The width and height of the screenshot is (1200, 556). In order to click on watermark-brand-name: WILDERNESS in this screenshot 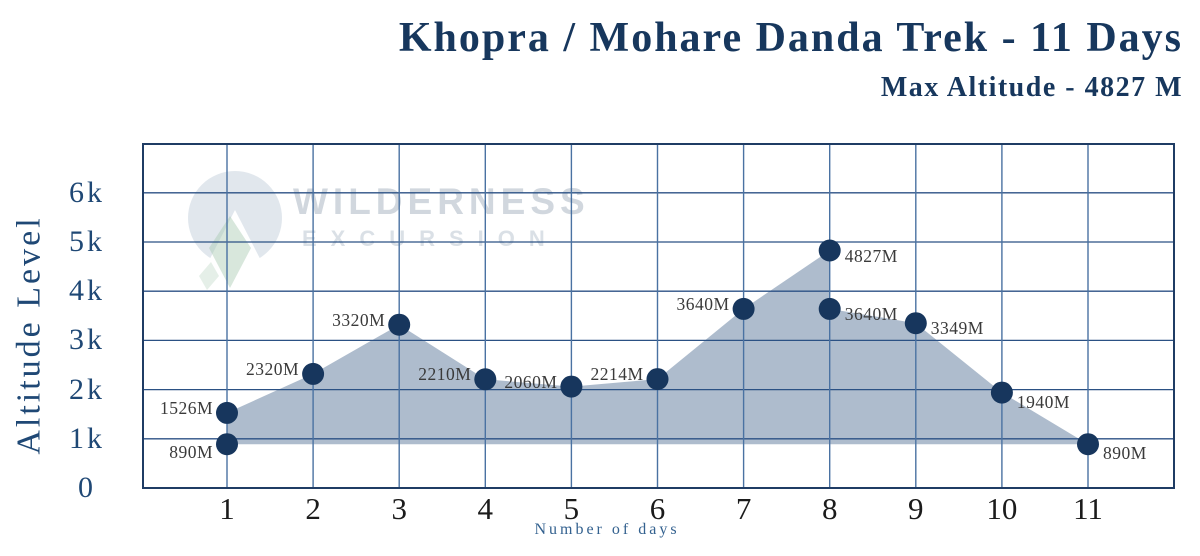, I will do `click(441, 201)`.